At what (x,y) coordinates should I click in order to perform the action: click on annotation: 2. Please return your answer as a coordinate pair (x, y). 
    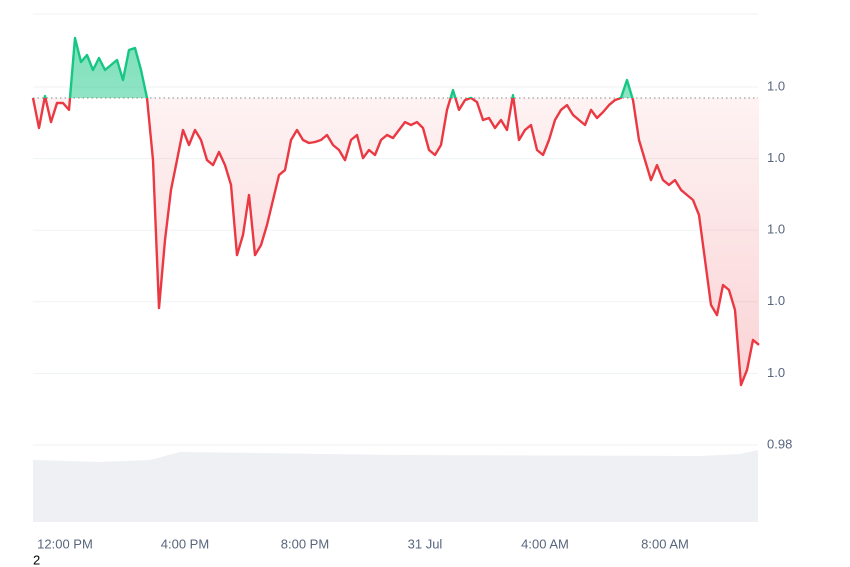
    Looking at the image, I should click on (36, 559).